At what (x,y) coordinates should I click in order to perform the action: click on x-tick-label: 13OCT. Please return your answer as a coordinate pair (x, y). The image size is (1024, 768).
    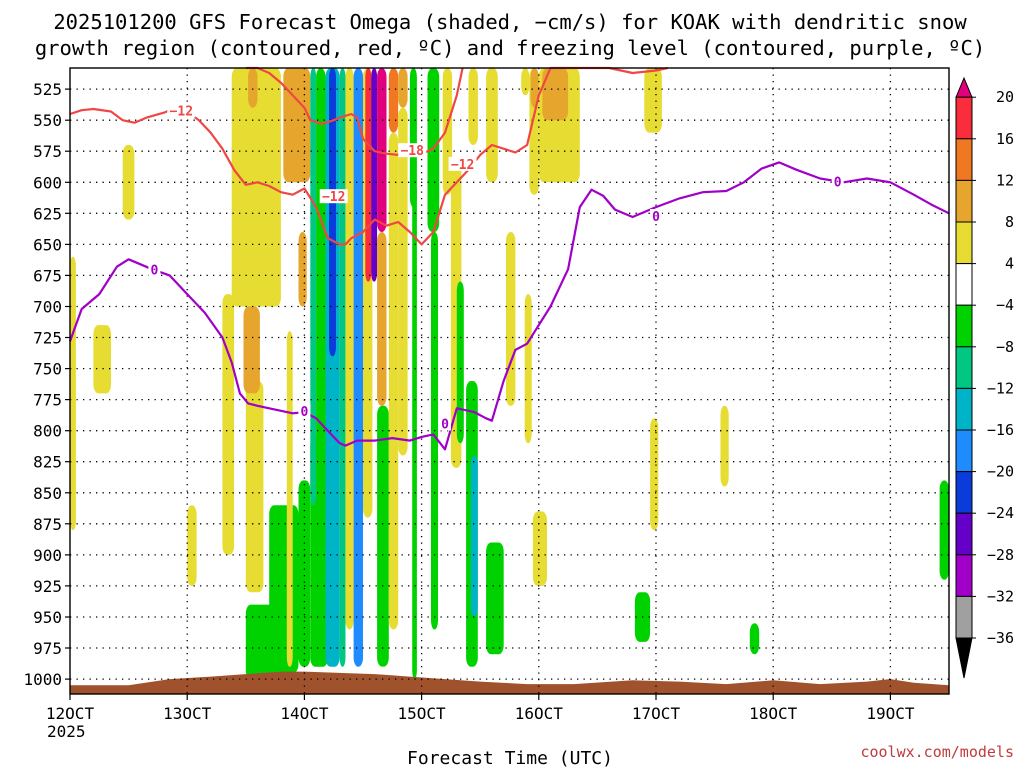
    Looking at the image, I should click on (187, 713).